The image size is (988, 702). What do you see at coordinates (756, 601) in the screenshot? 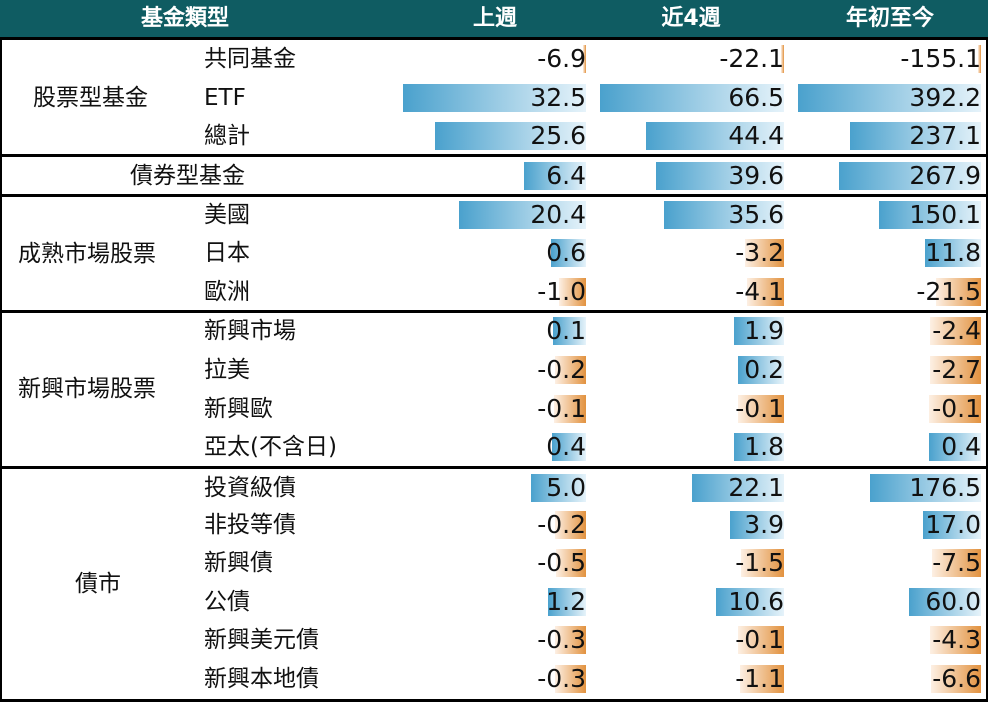
I see `data-value: 10.6` at bounding box center [756, 601].